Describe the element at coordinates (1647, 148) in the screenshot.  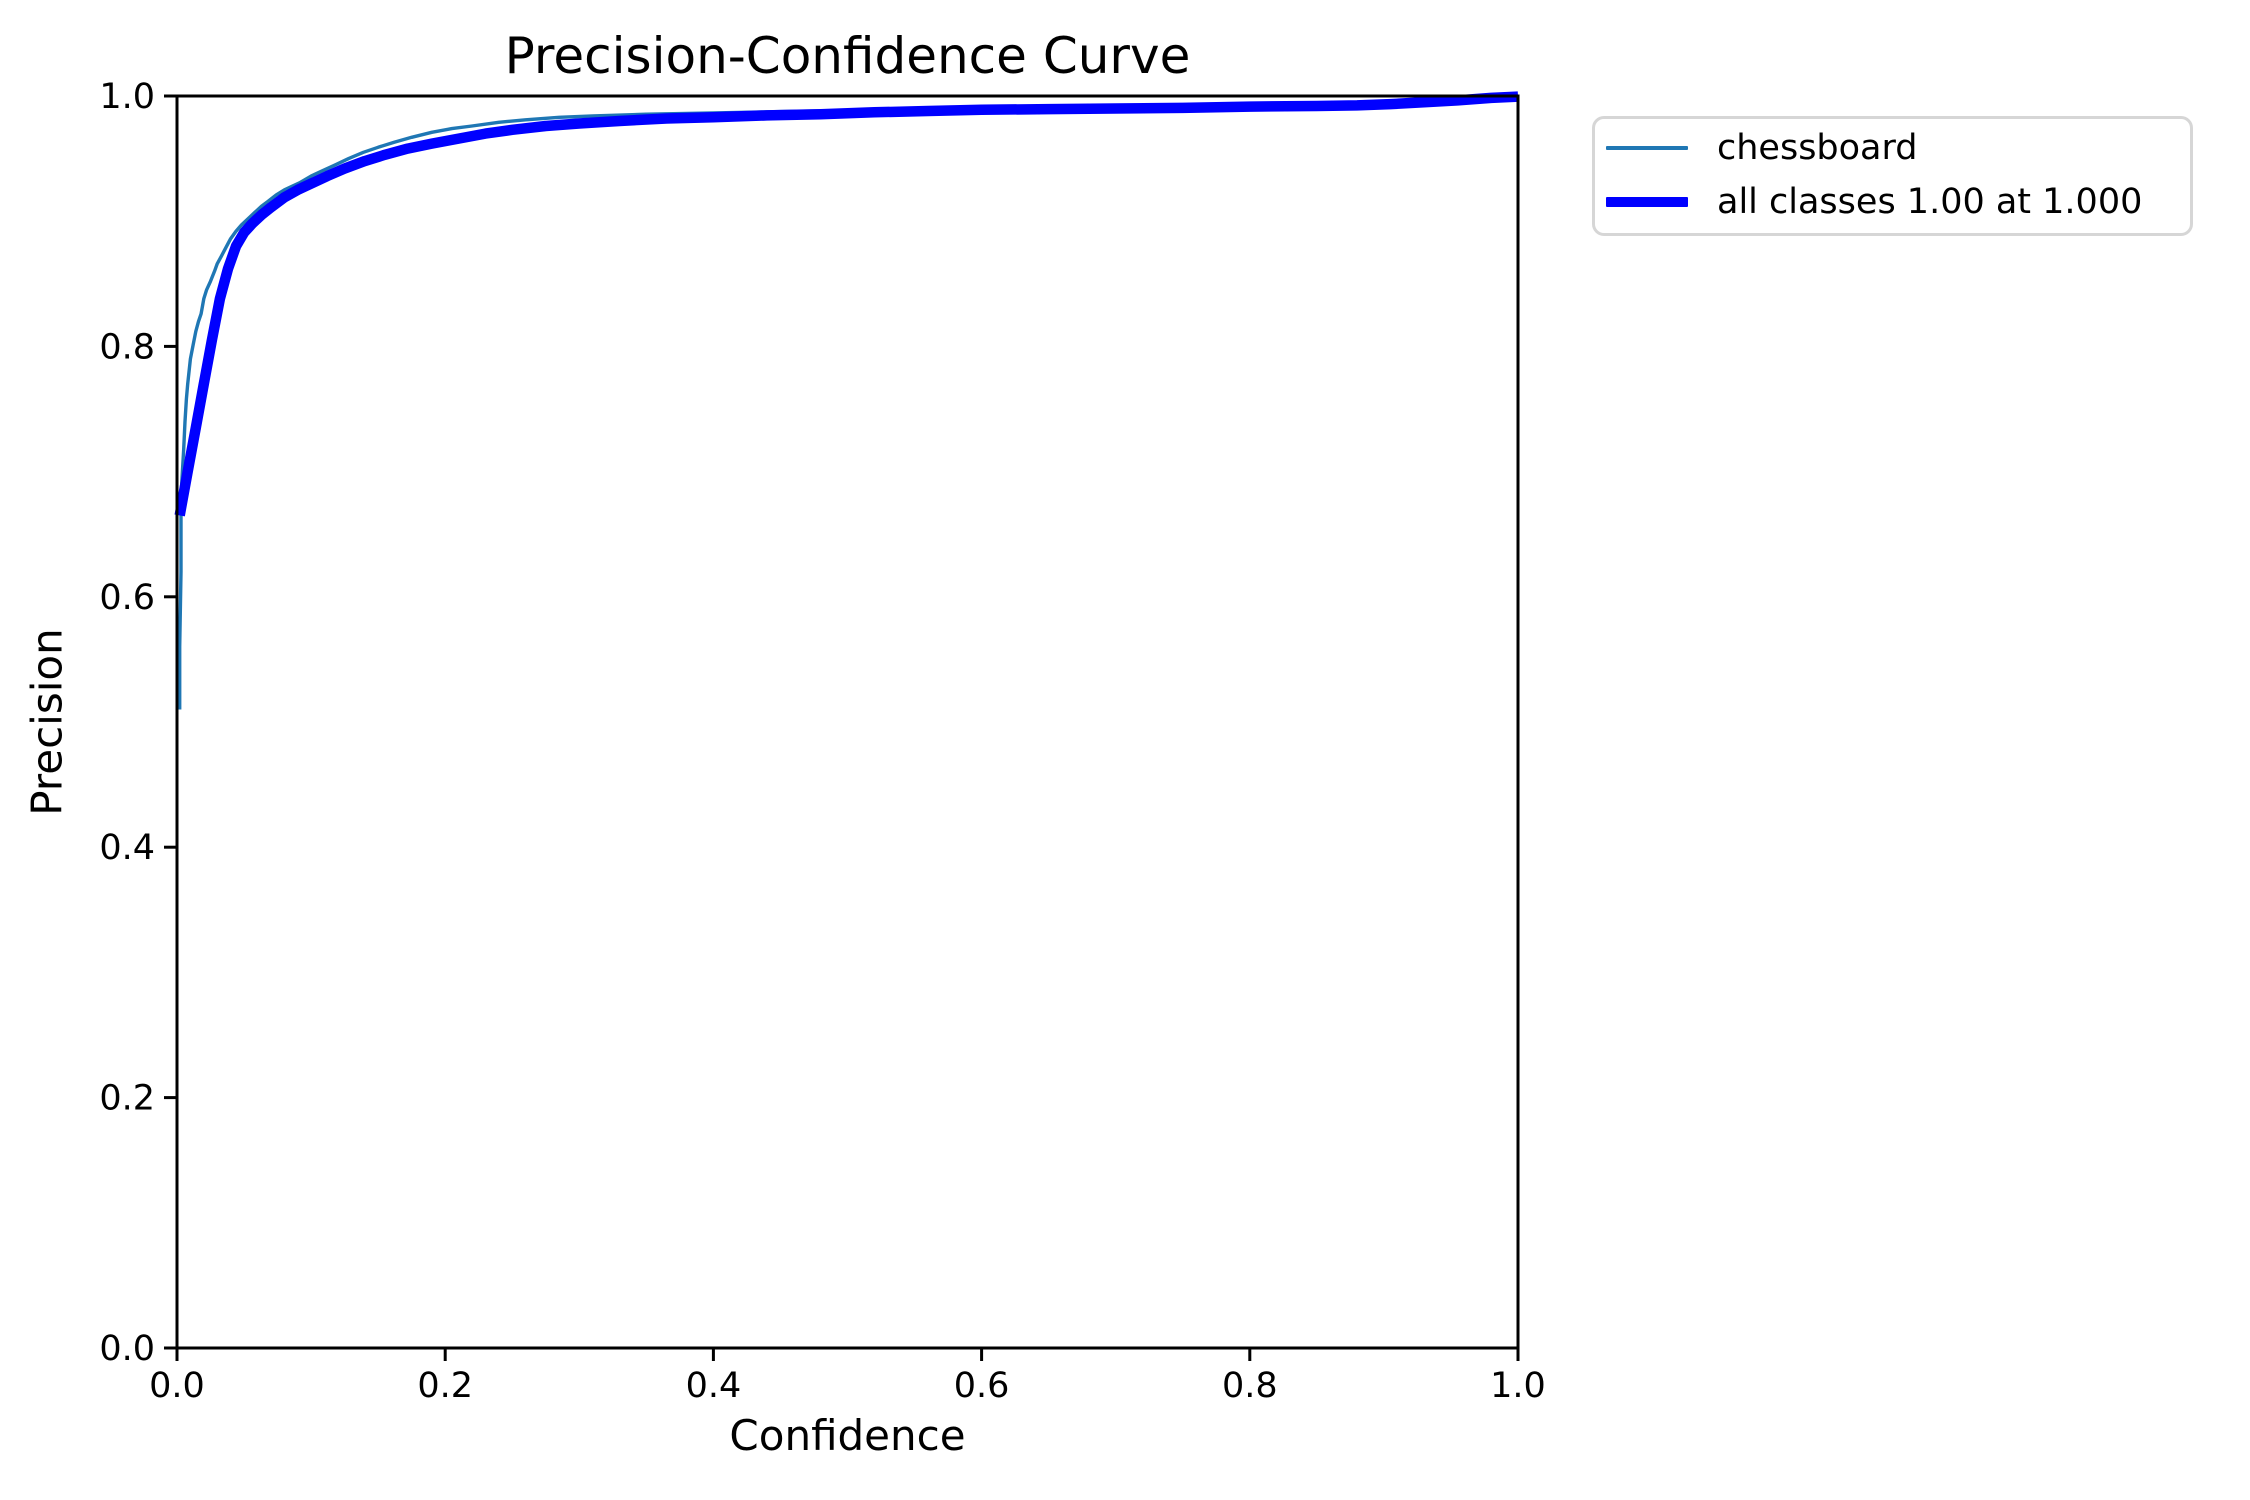
I see `legend-line-sample-chessboard` at that location.